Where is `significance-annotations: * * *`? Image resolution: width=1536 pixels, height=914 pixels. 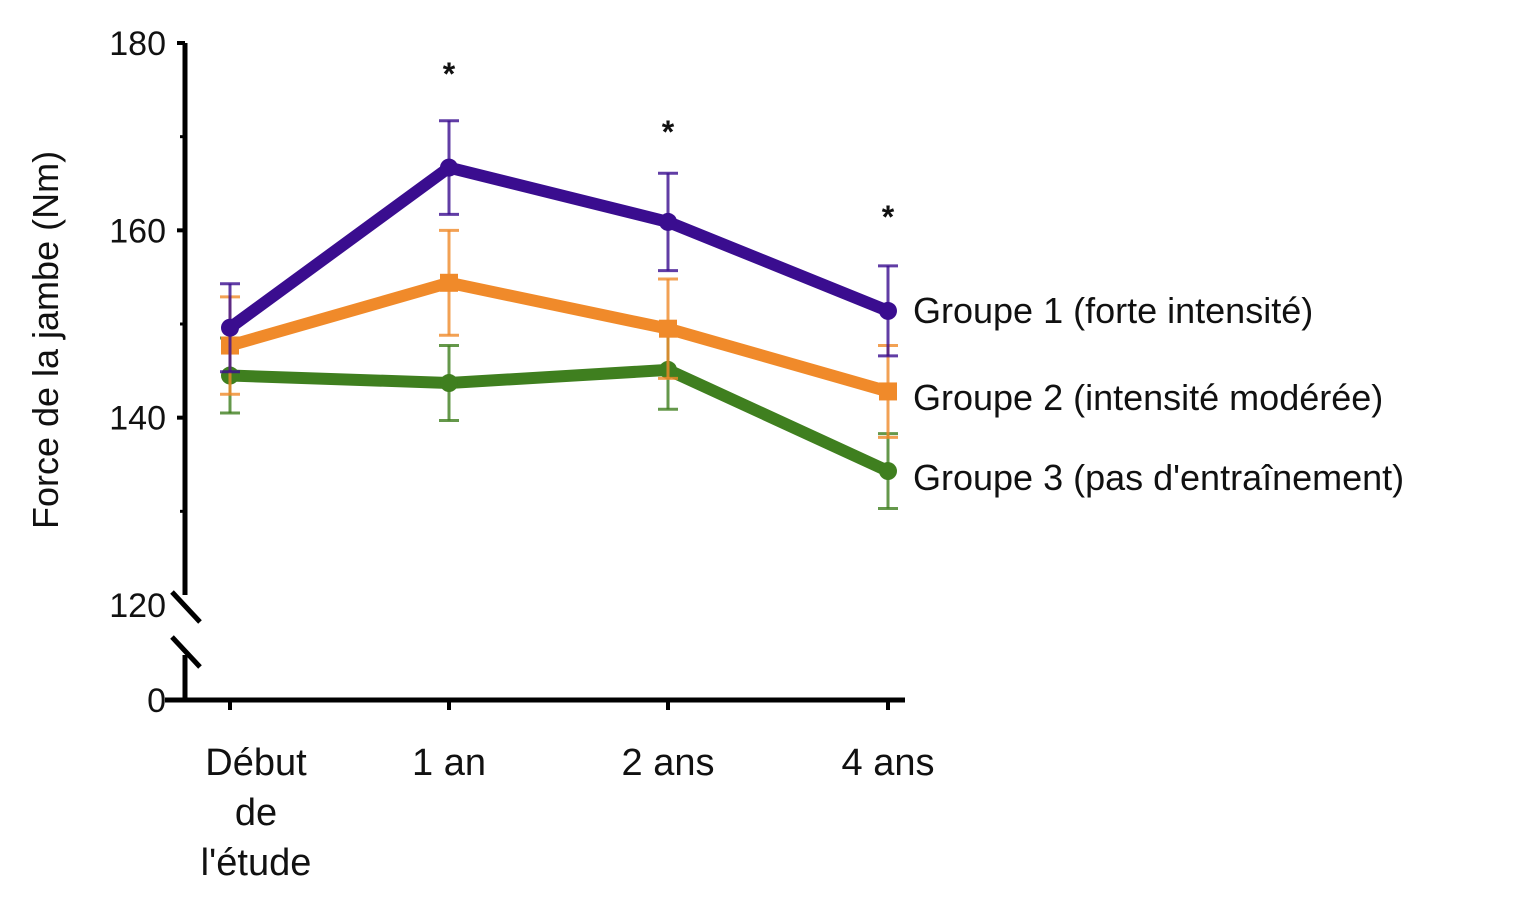
significance-annotations: * * * is located at coordinates (669, 145).